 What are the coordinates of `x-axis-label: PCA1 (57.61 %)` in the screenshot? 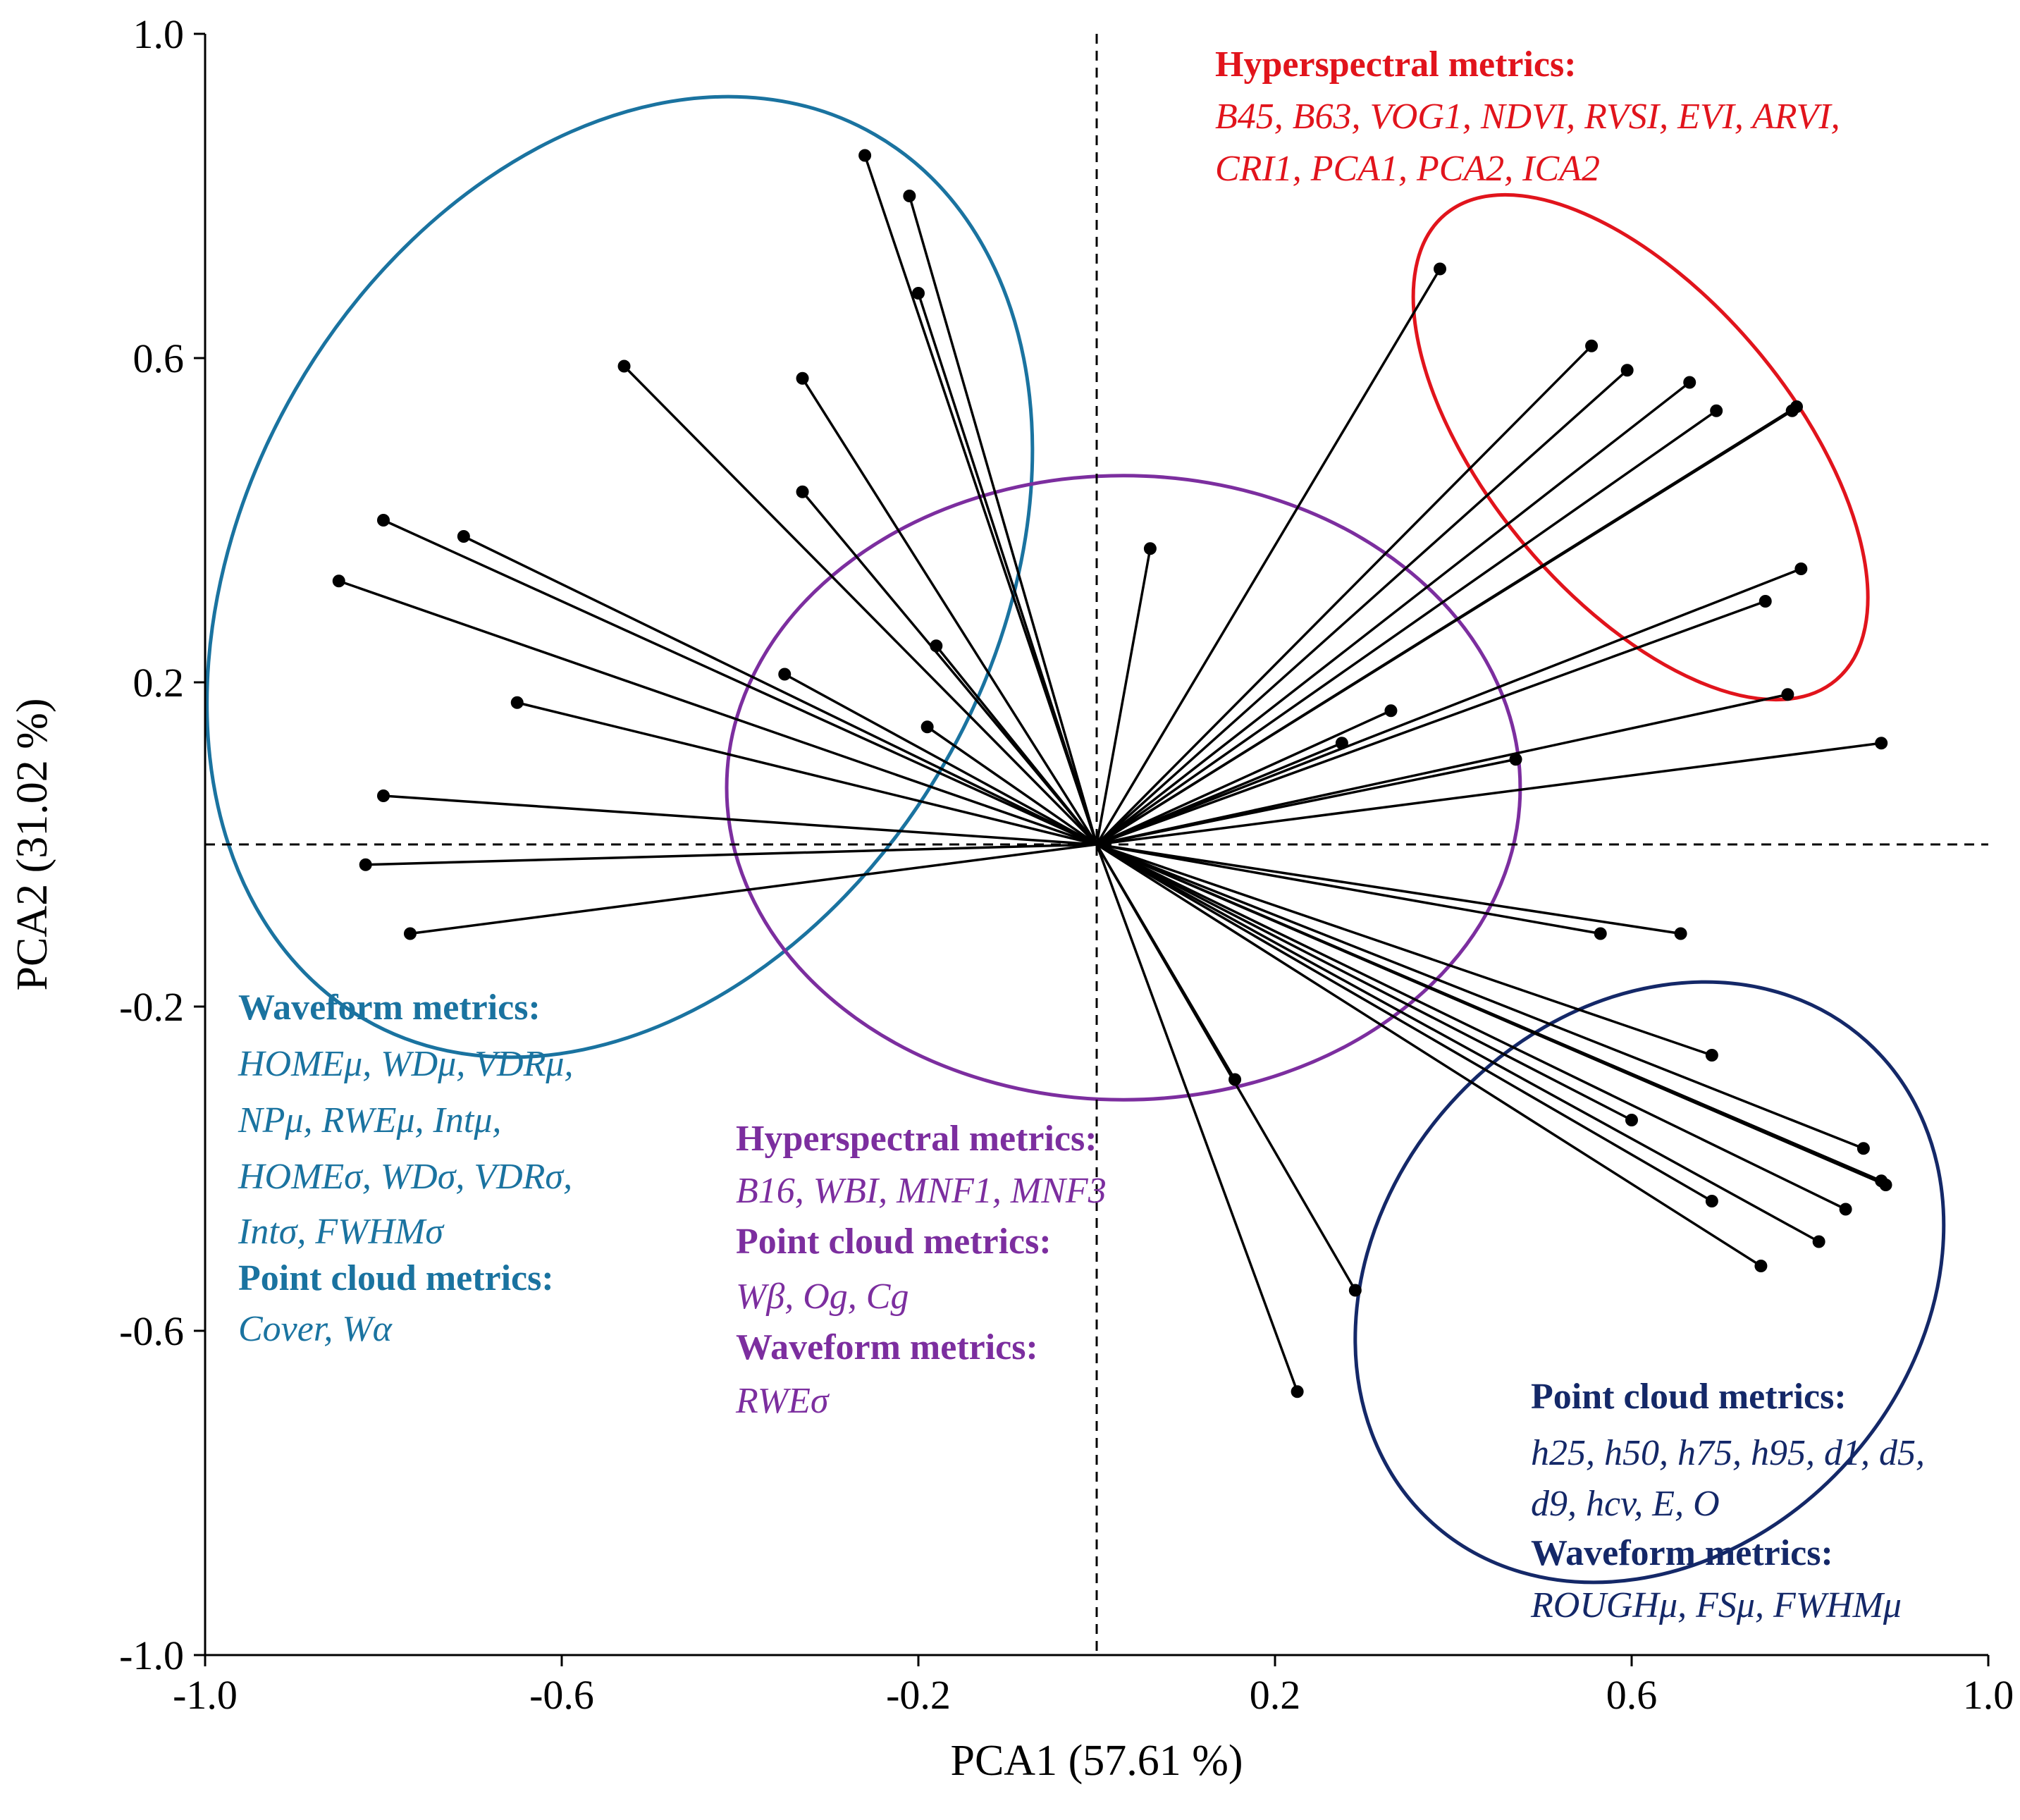 It's located at (1096, 1761).